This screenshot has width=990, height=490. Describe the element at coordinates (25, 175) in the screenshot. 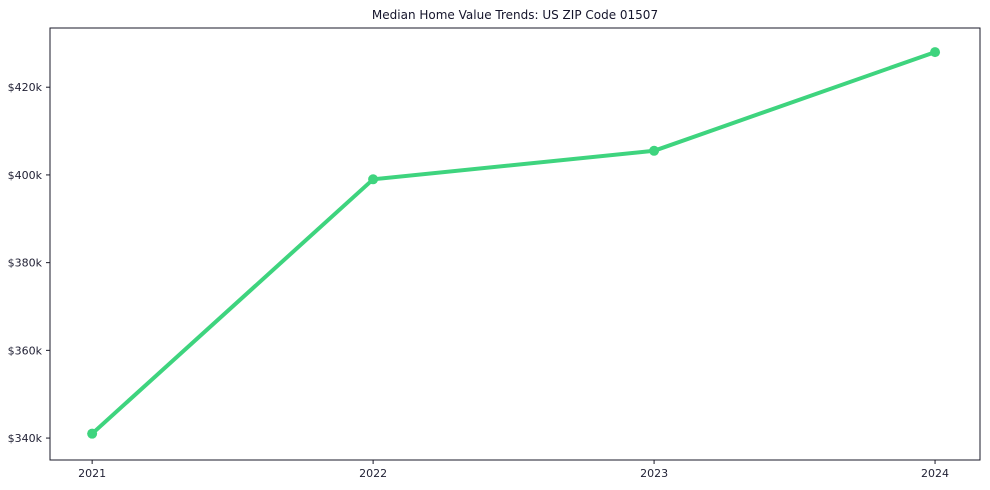

I see `y-tick-label: $400k` at that location.